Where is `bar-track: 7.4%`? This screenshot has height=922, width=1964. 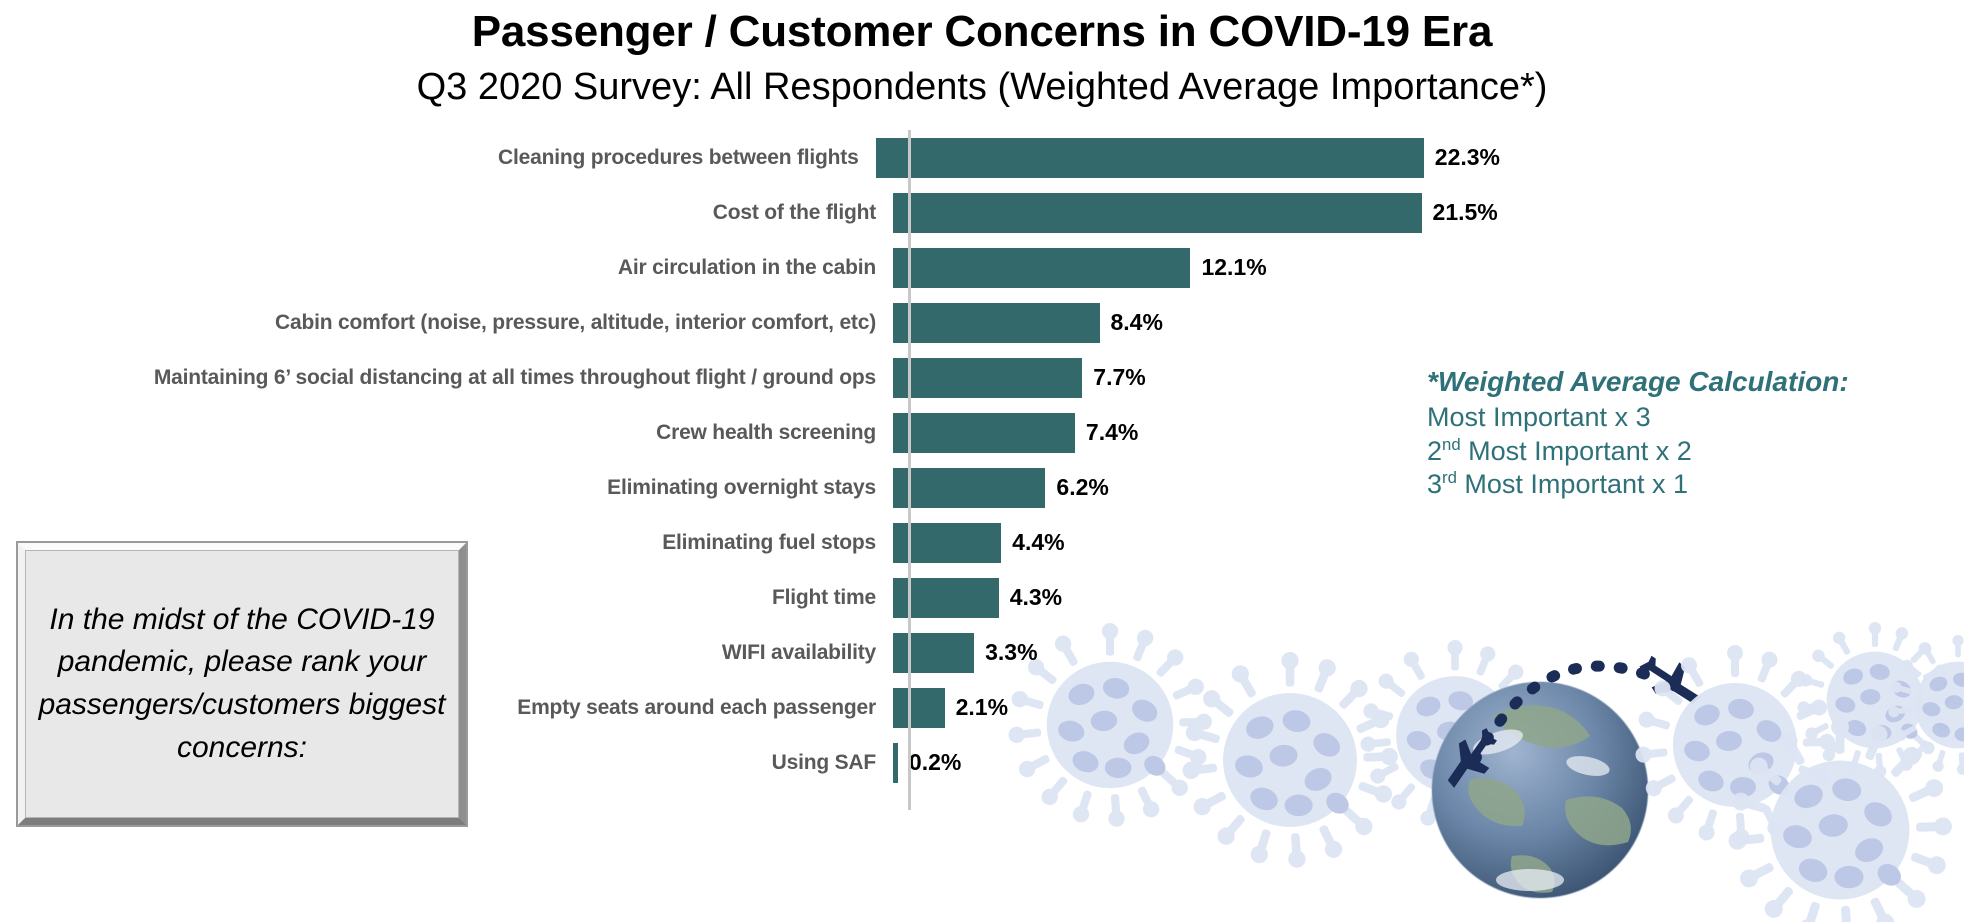 bar-track: 7.4% is located at coordinates (1195, 432).